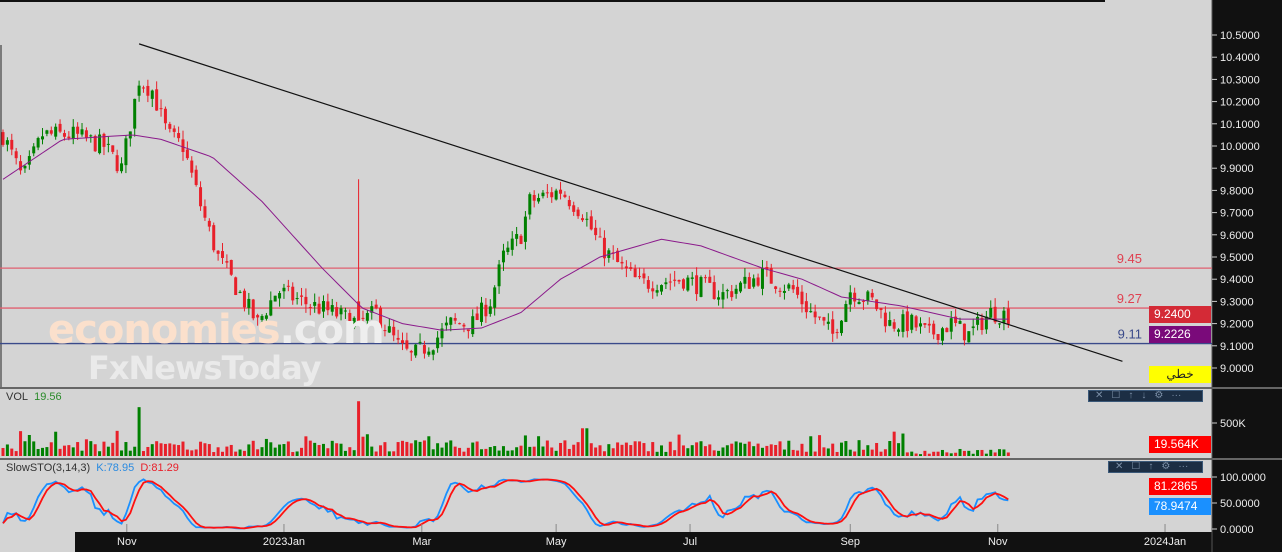  I want to click on price-tick-label: 9.4000, so click(1237, 280).